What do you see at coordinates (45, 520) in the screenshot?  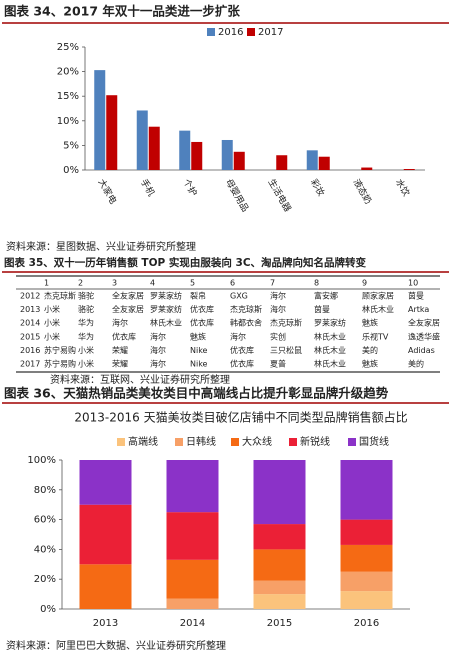 I see `y-tick-label: 60%` at bounding box center [45, 520].